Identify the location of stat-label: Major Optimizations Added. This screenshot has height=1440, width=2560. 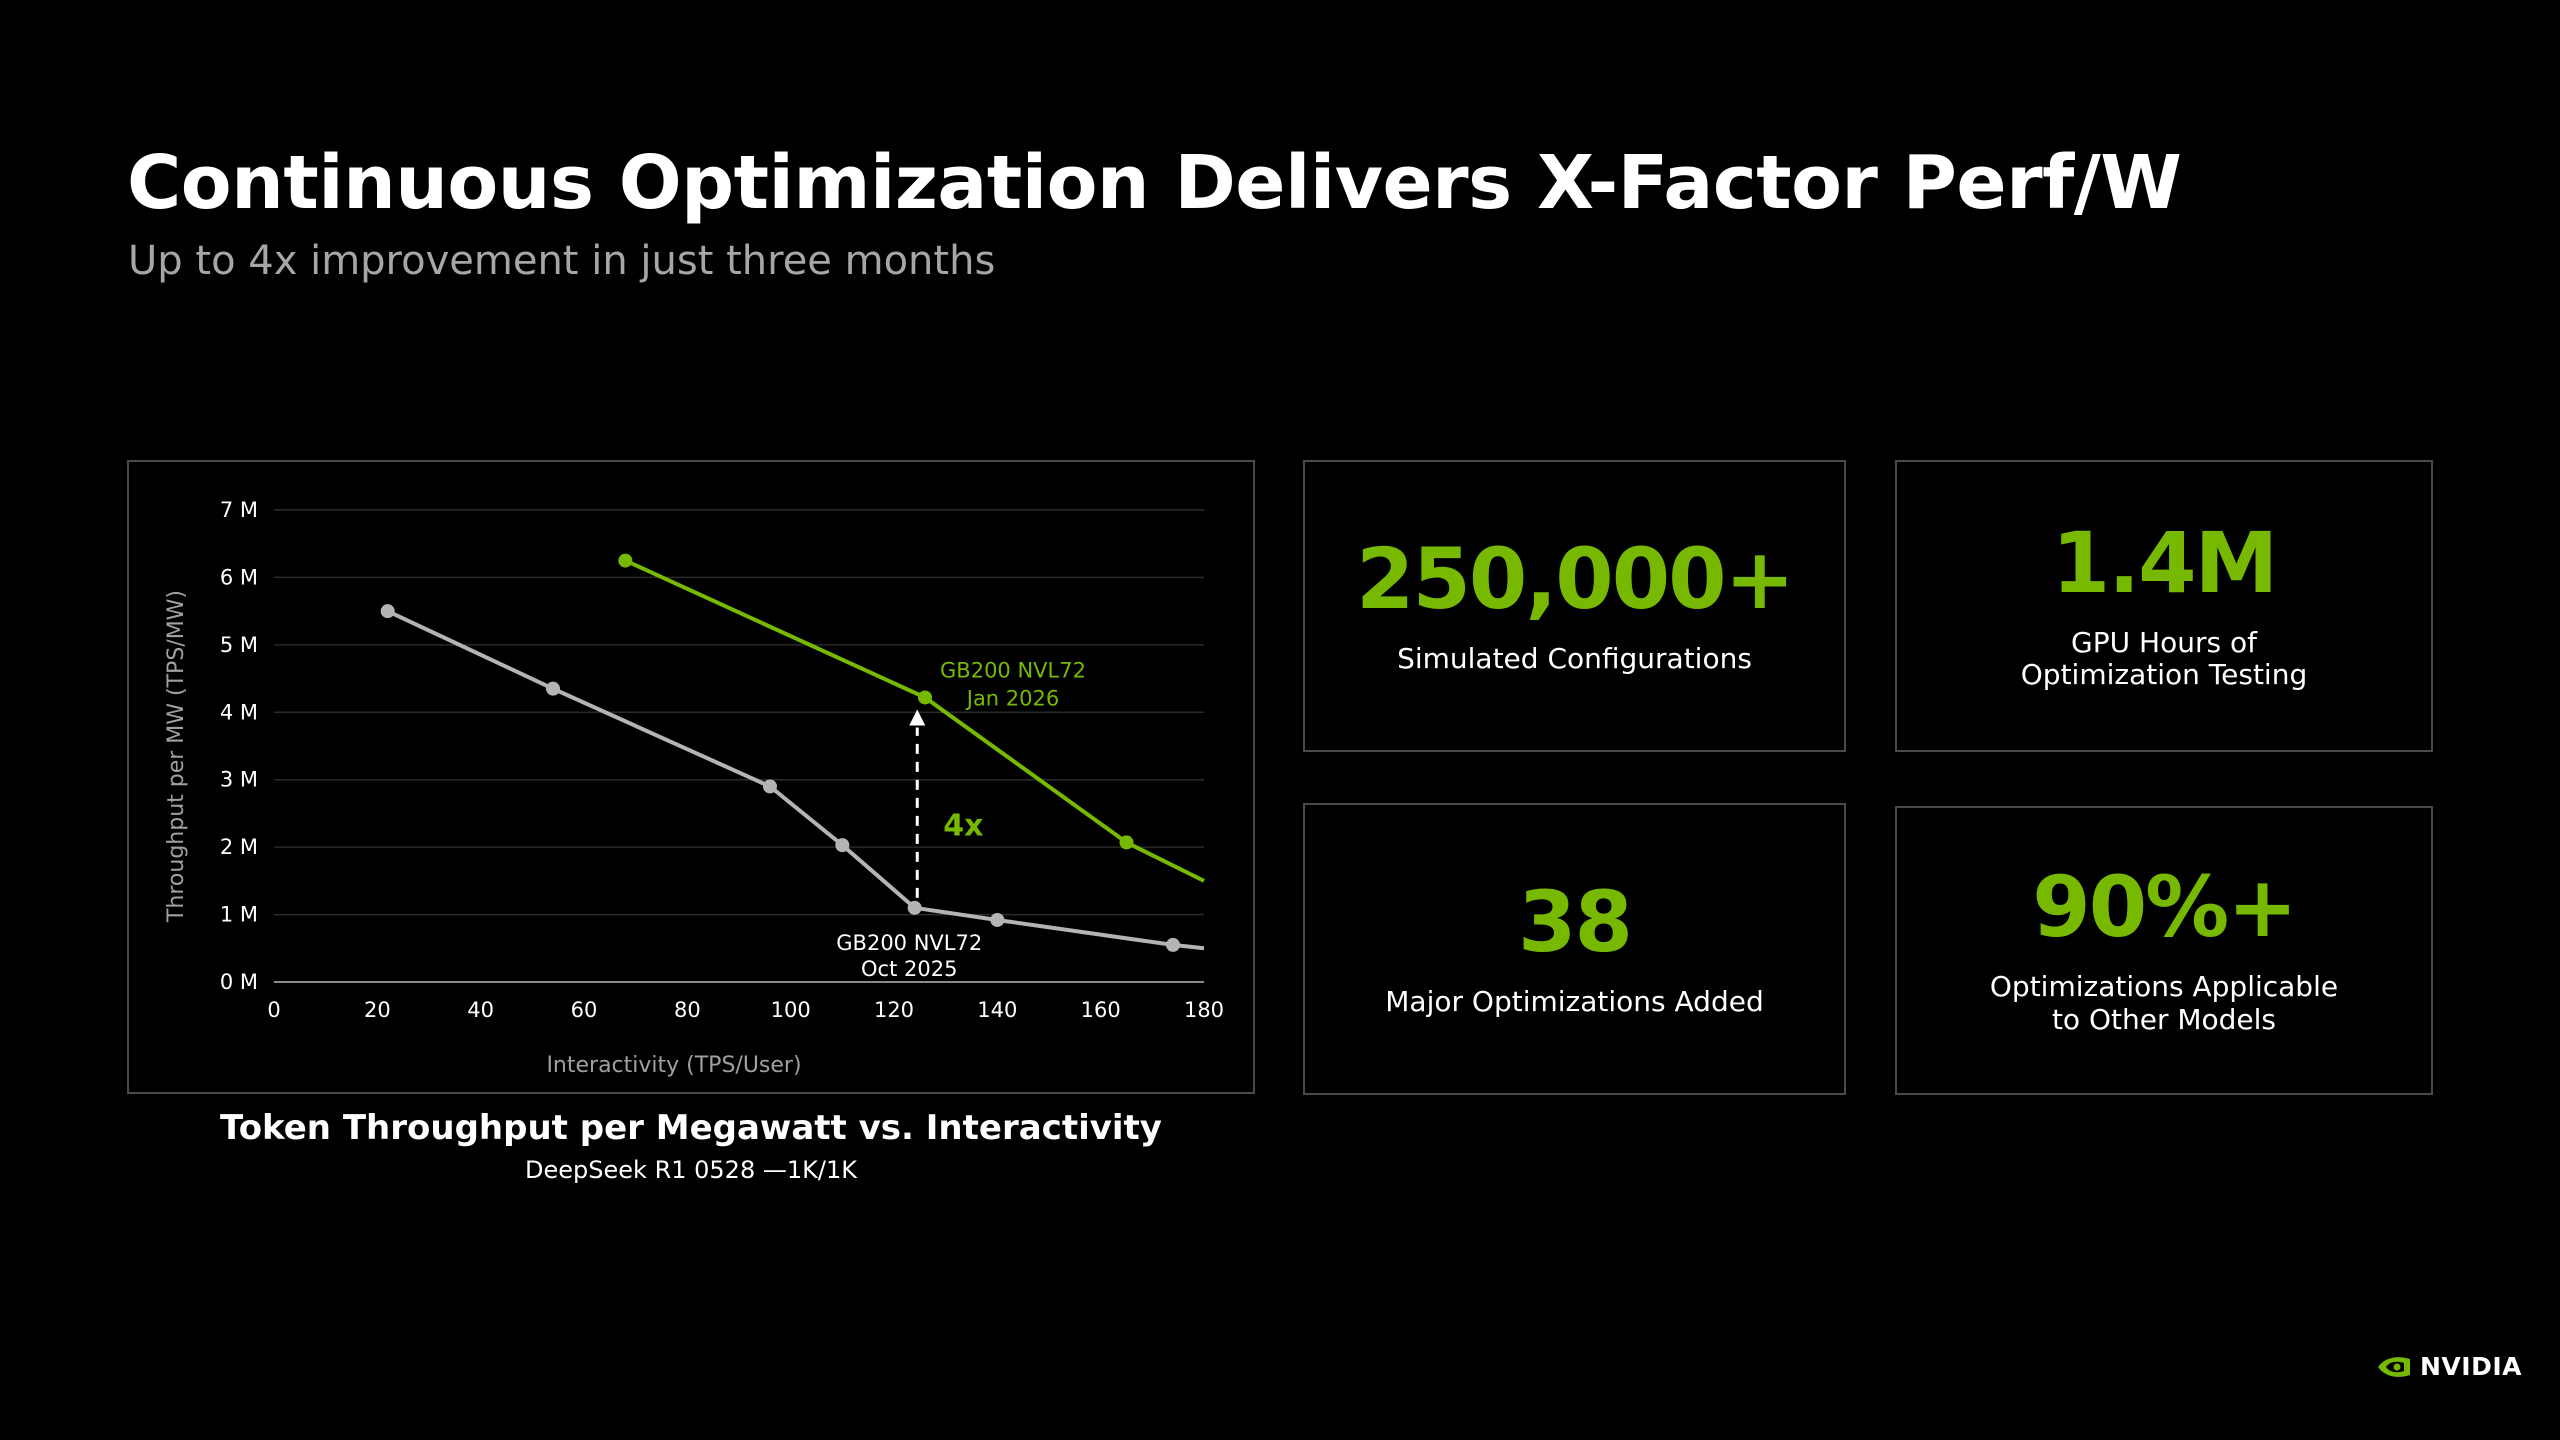
(1574, 1001).